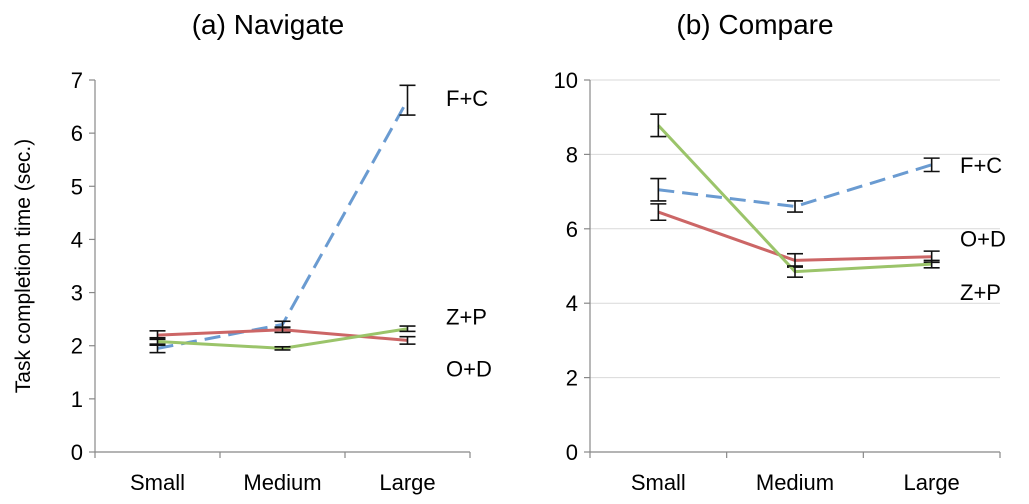  Describe the element at coordinates (77, 186) in the screenshot. I see `y-tick-label: 5` at that location.